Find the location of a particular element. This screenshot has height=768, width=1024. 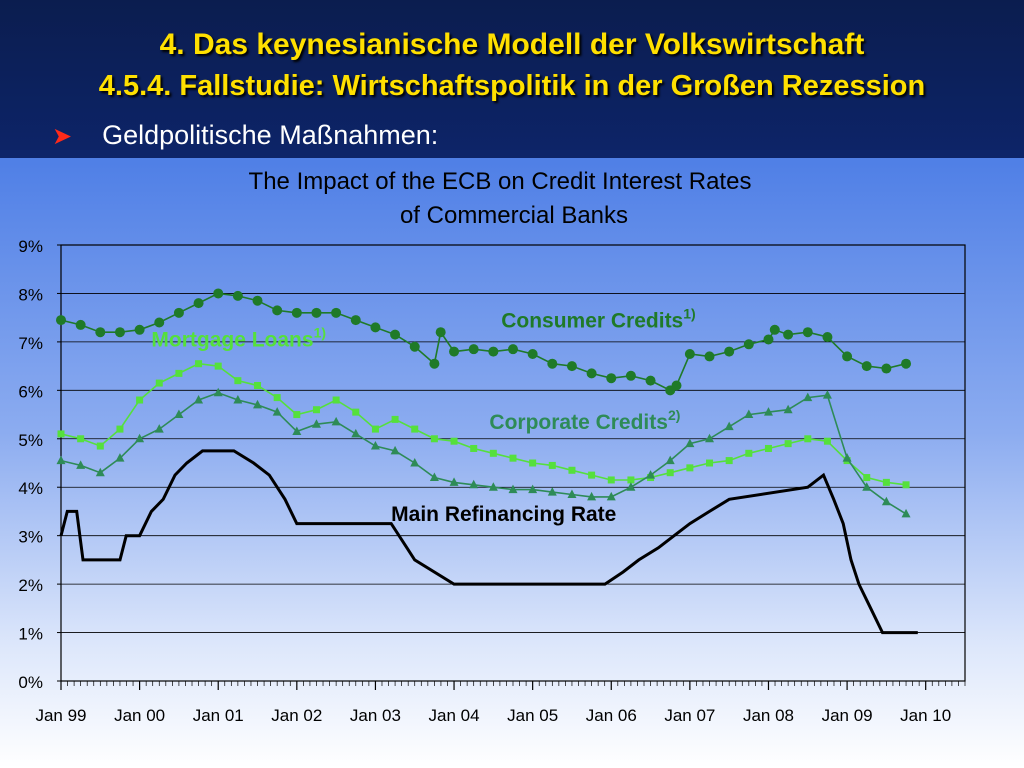

y-tick-label: 4% is located at coordinates (30, 488).